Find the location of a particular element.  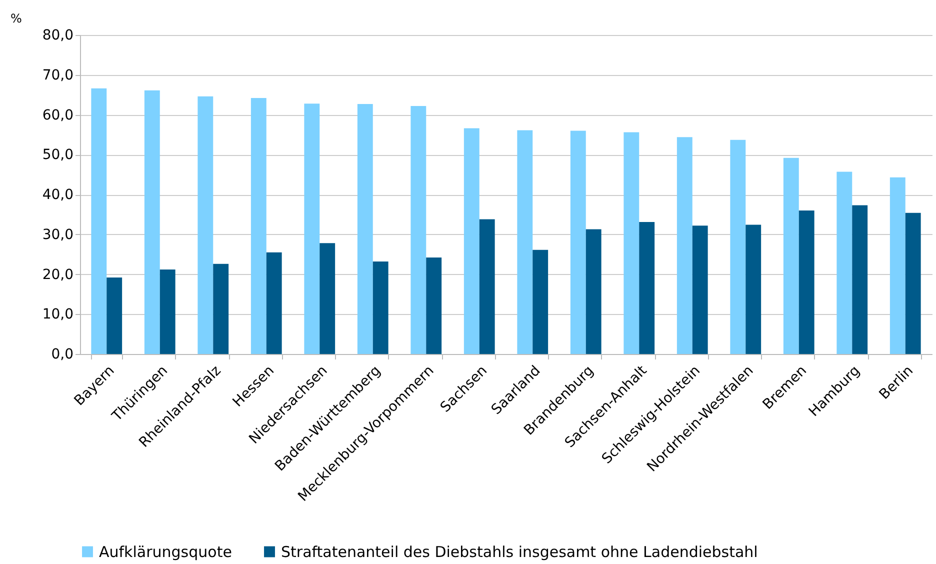

y-tick-label: 50,0 is located at coordinates (58, 155).